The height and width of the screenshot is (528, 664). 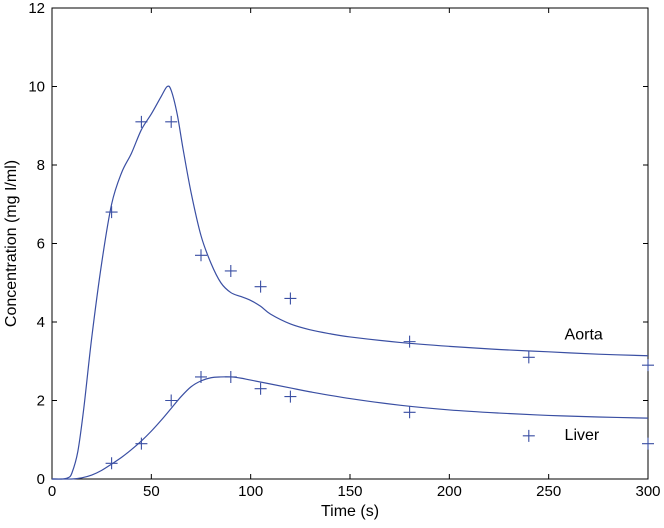 I want to click on y-tick-label: 8, so click(x=41, y=165).